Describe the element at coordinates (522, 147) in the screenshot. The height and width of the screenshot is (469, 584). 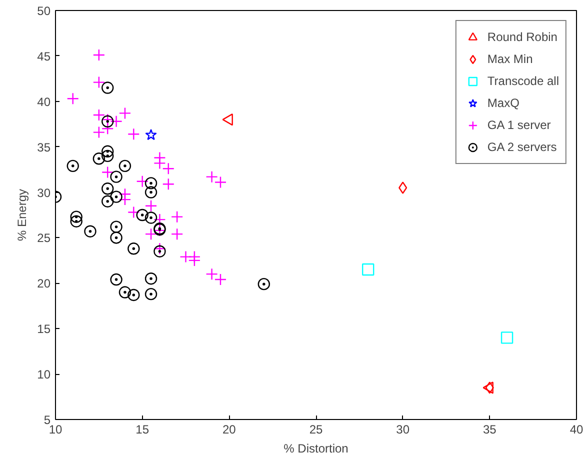
I see `legend-label: GA 2 servers` at that location.